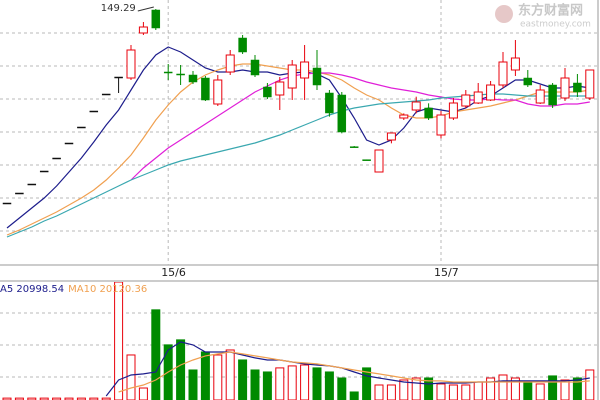 Image resolution: width=600 pixels, height=400 pixels. Describe the element at coordinates (550, 11) in the screenshot. I see `watermark-name: 东方财富网` at that location.